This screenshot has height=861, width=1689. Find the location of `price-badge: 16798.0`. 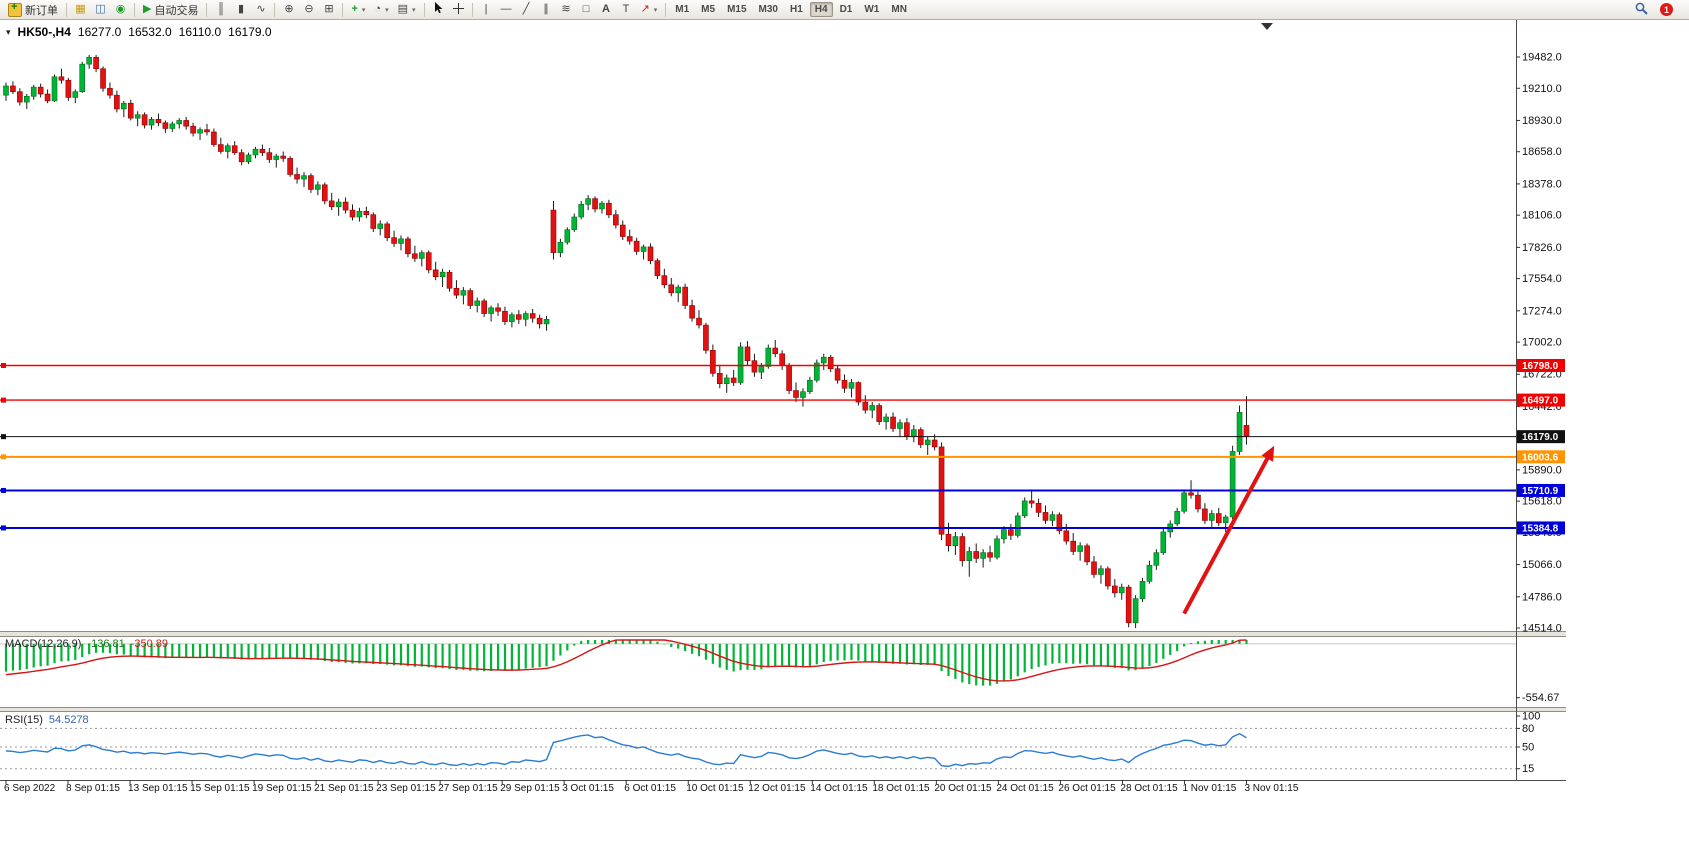

price-badge: 16798.0 is located at coordinates (1541, 366).